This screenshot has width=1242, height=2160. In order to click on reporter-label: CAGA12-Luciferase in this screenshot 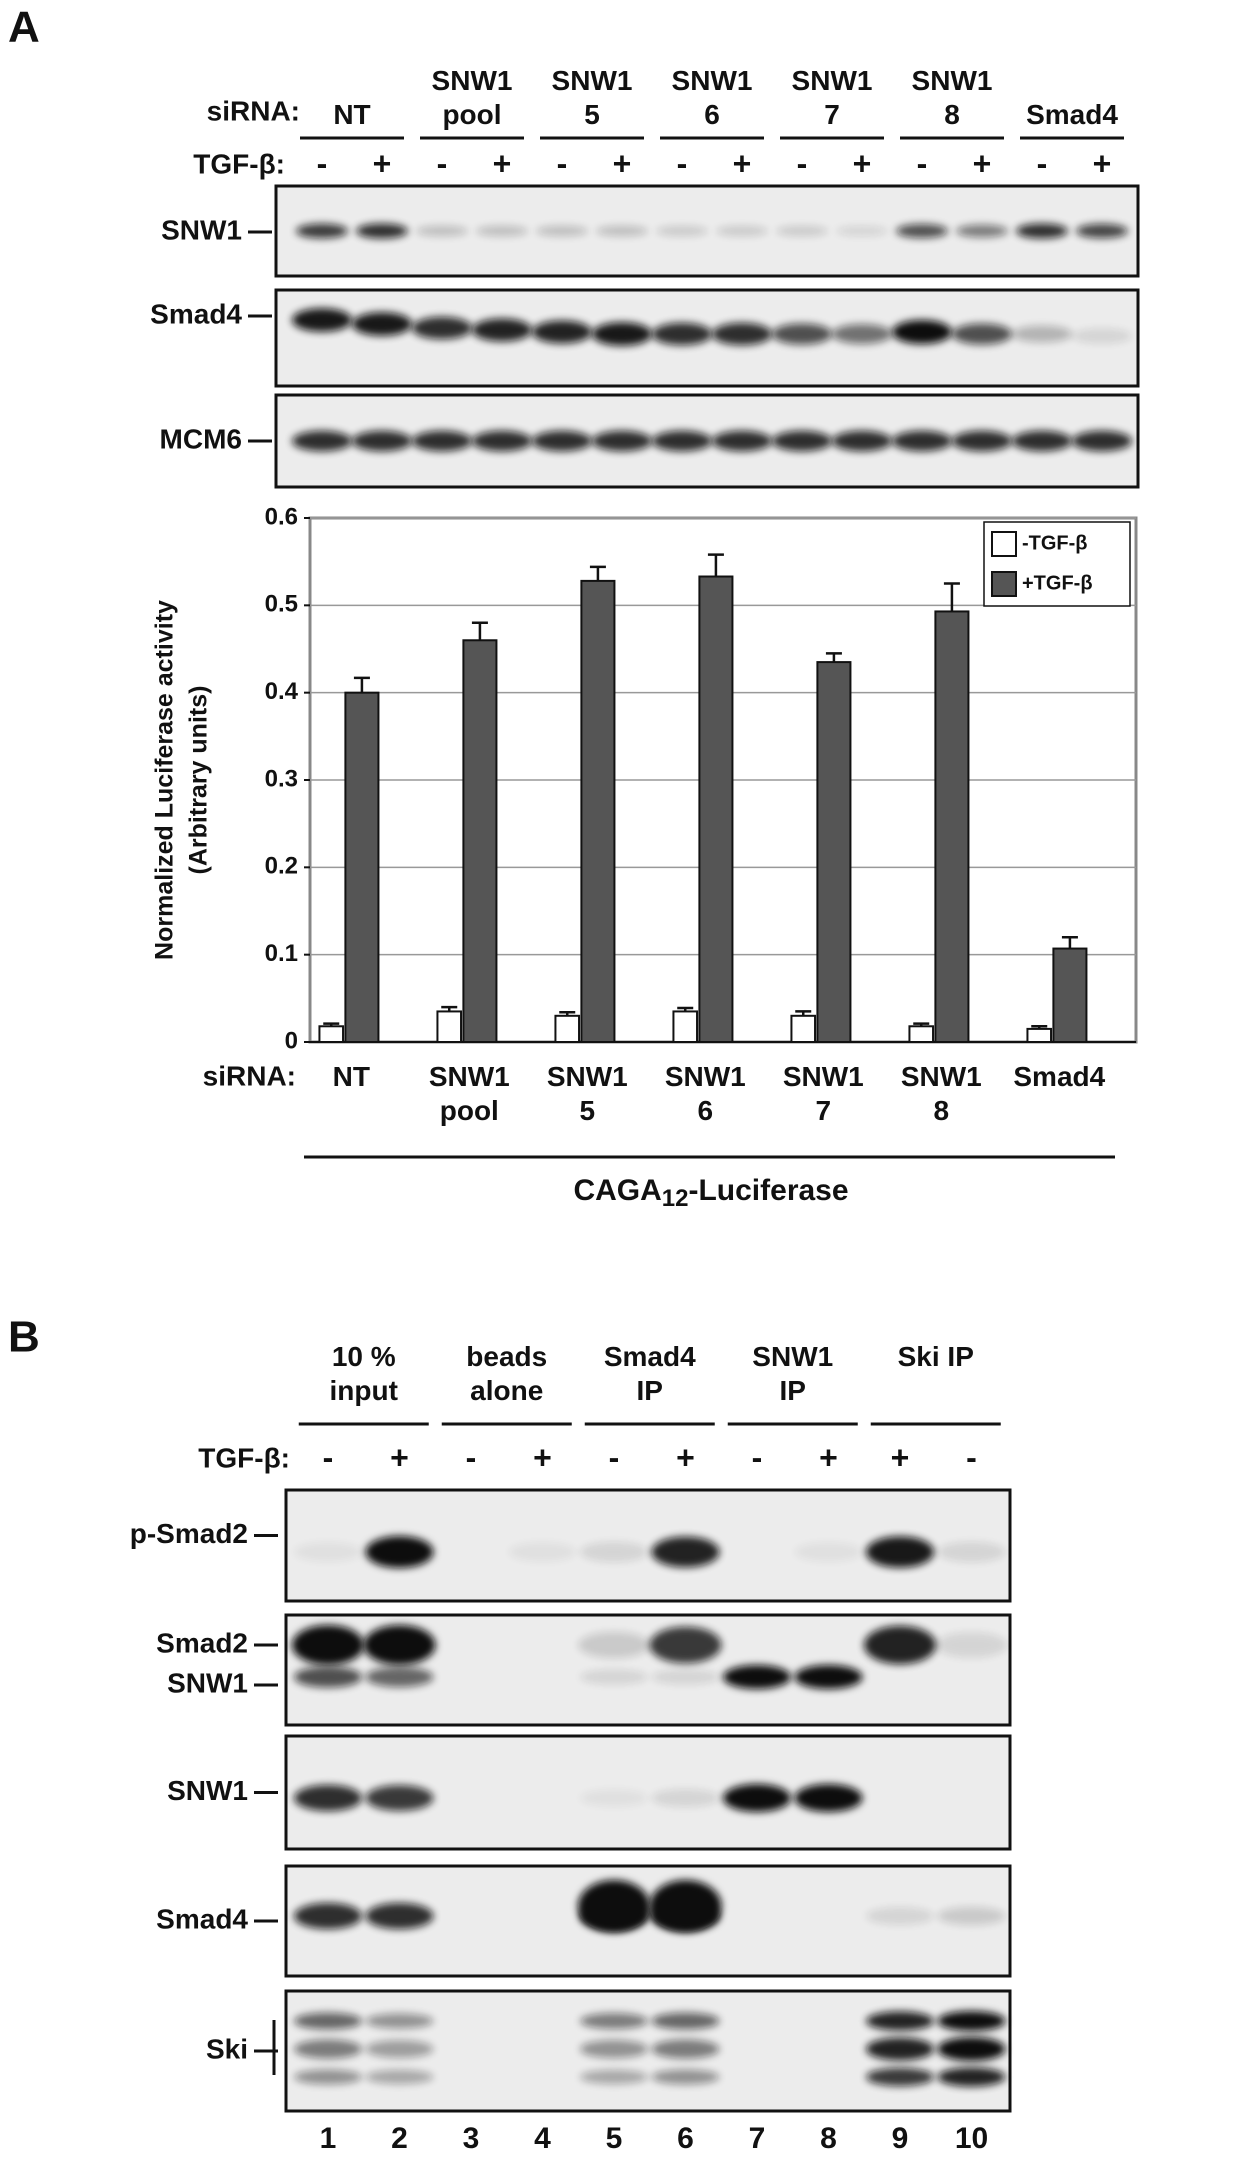, I will do `click(710, 1193)`.